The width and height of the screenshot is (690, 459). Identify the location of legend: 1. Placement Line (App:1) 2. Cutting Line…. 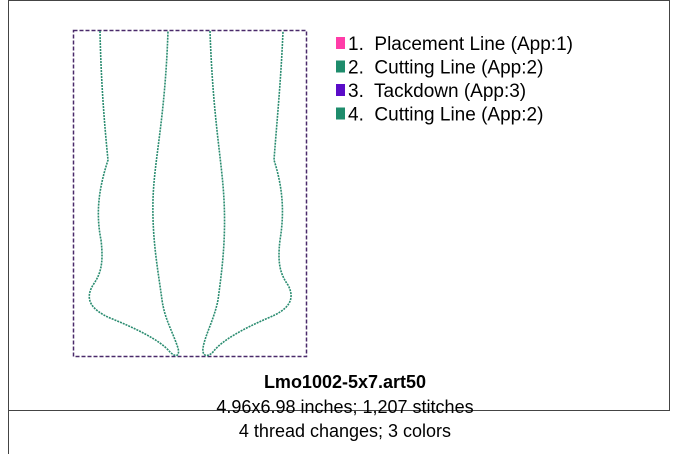
(454, 80).